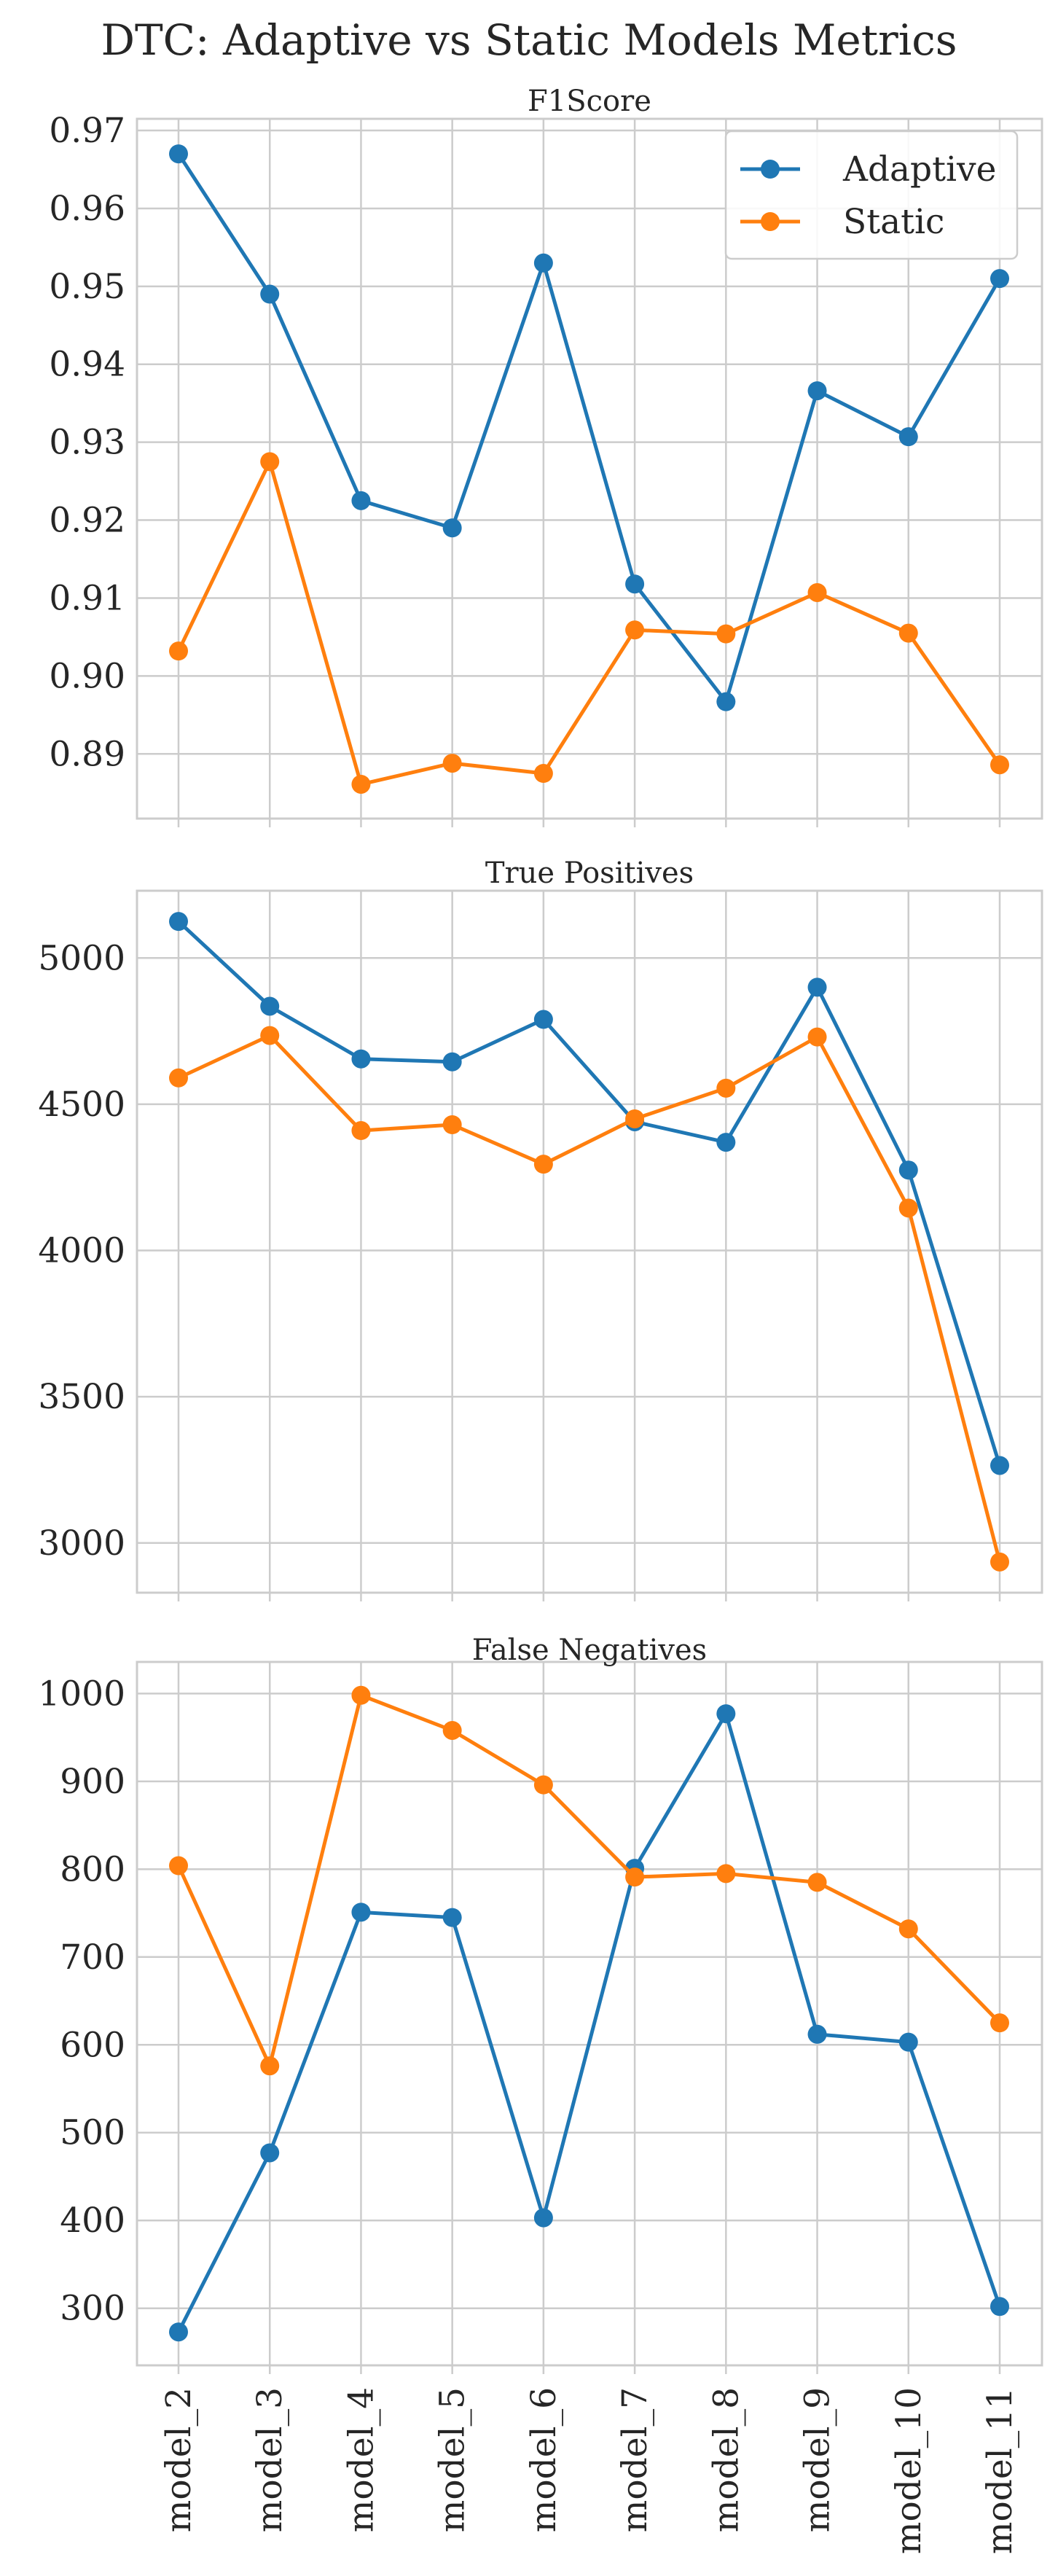 The height and width of the screenshot is (2576, 1058). What do you see at coordinates (92, 1869) in the screenshot?
I see `y-tick-label: 800` at bounding box center [92, 1869].